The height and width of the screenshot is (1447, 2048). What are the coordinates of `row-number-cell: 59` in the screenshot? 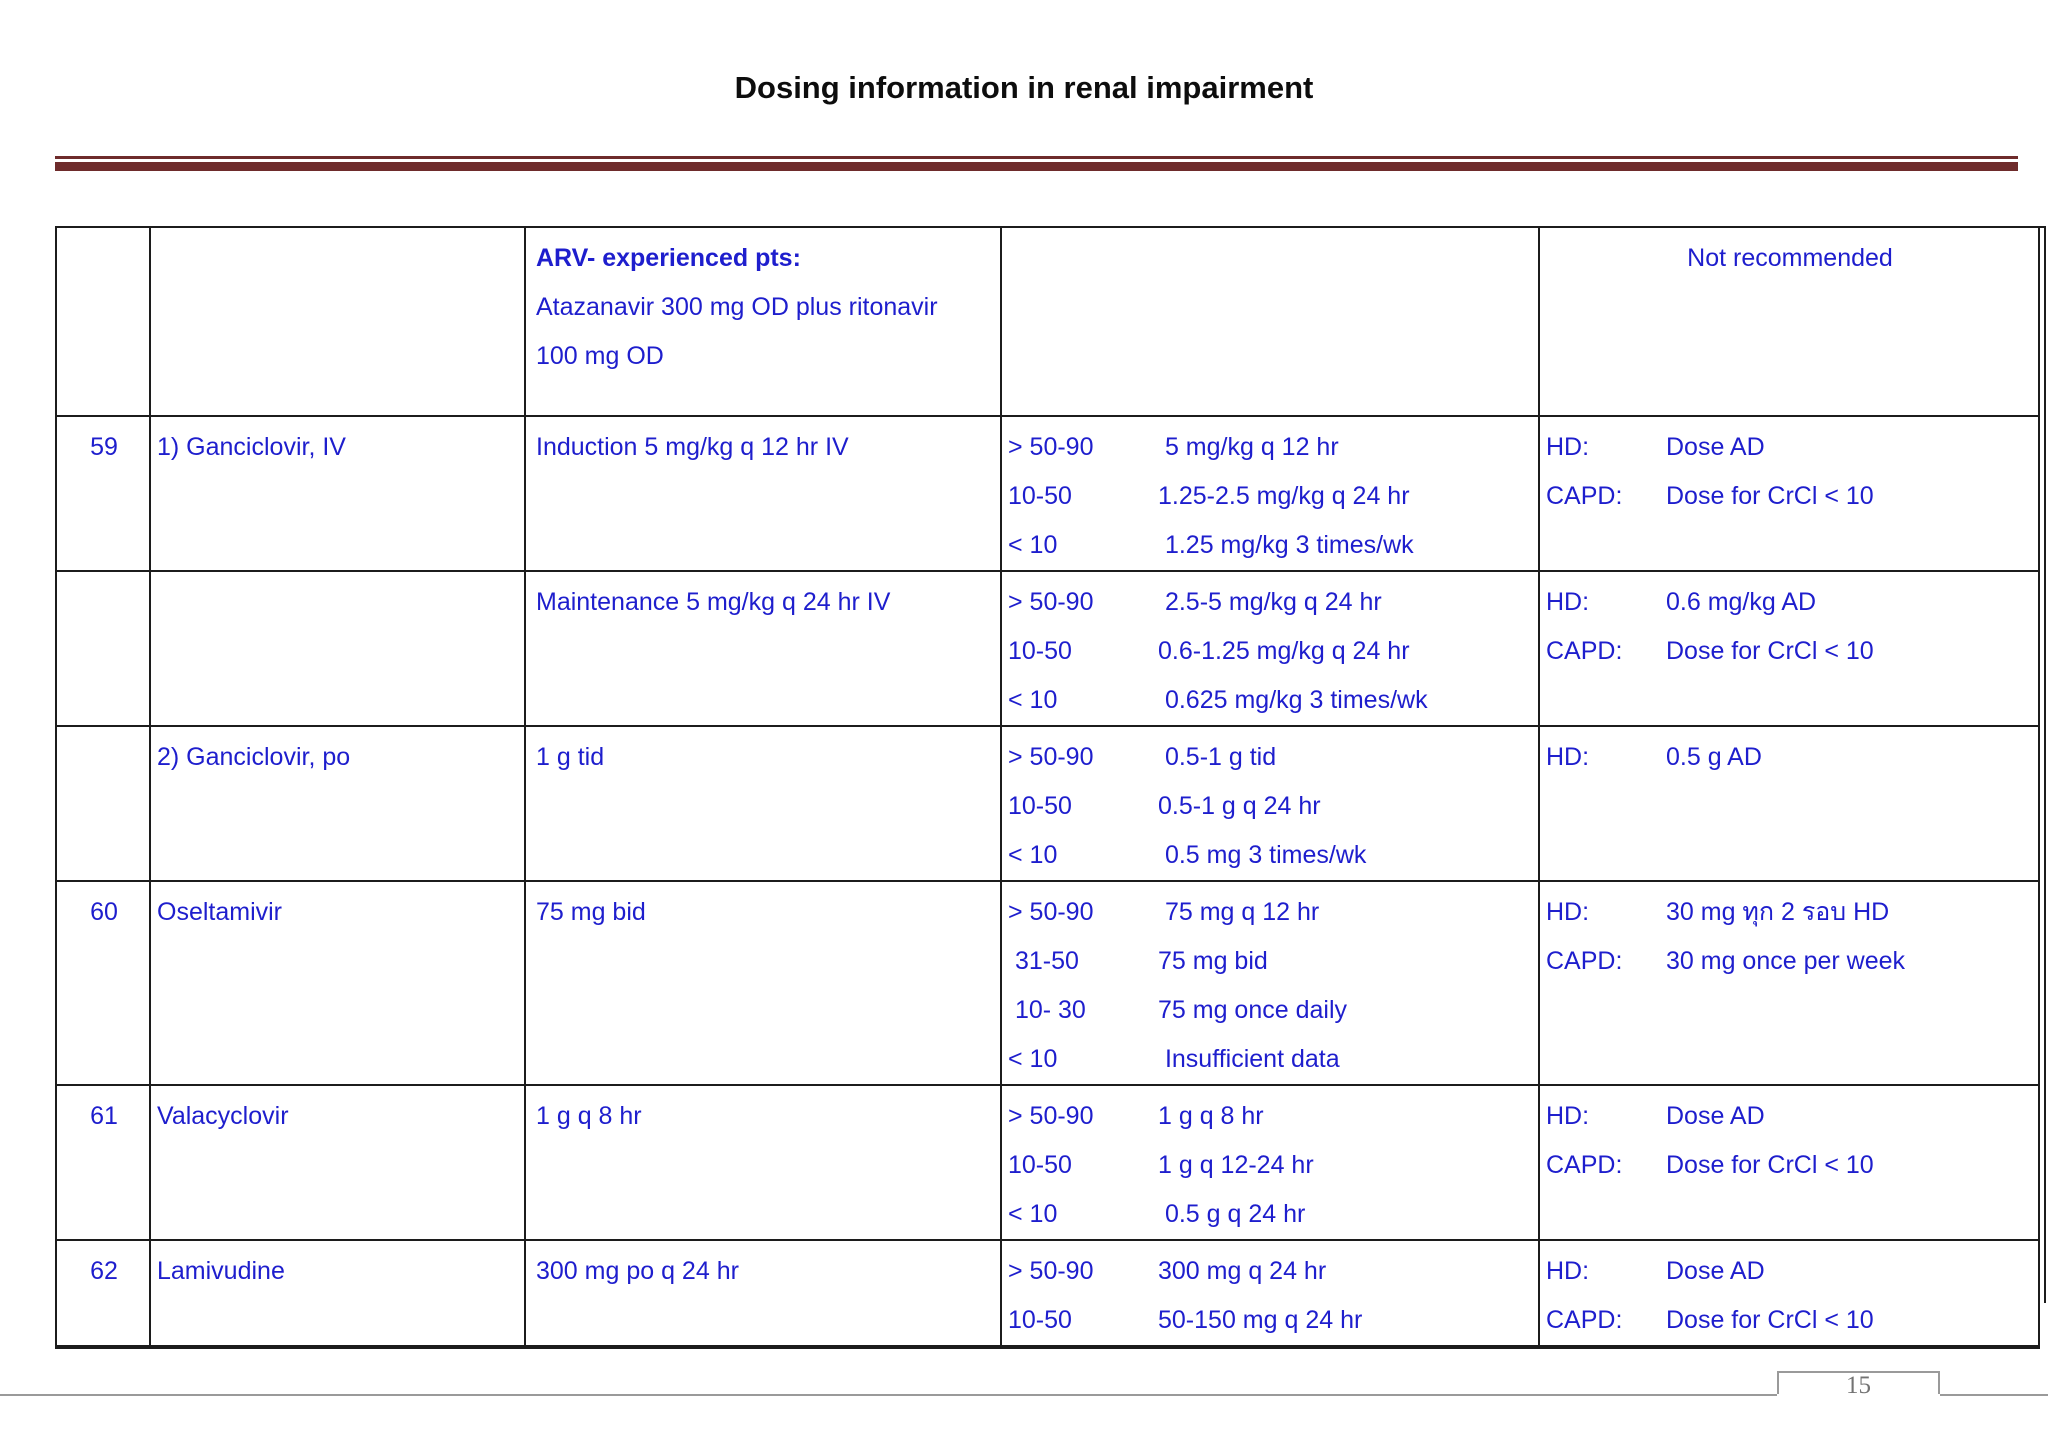 It's located at (103, 493).